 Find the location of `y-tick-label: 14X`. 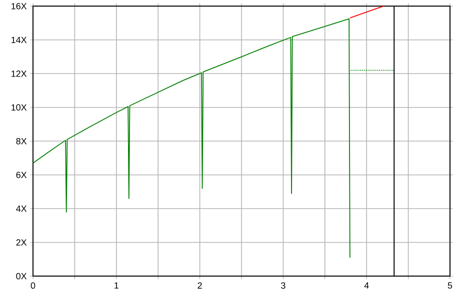

y-tick-label: 14X is located at coordinates (19, 39).